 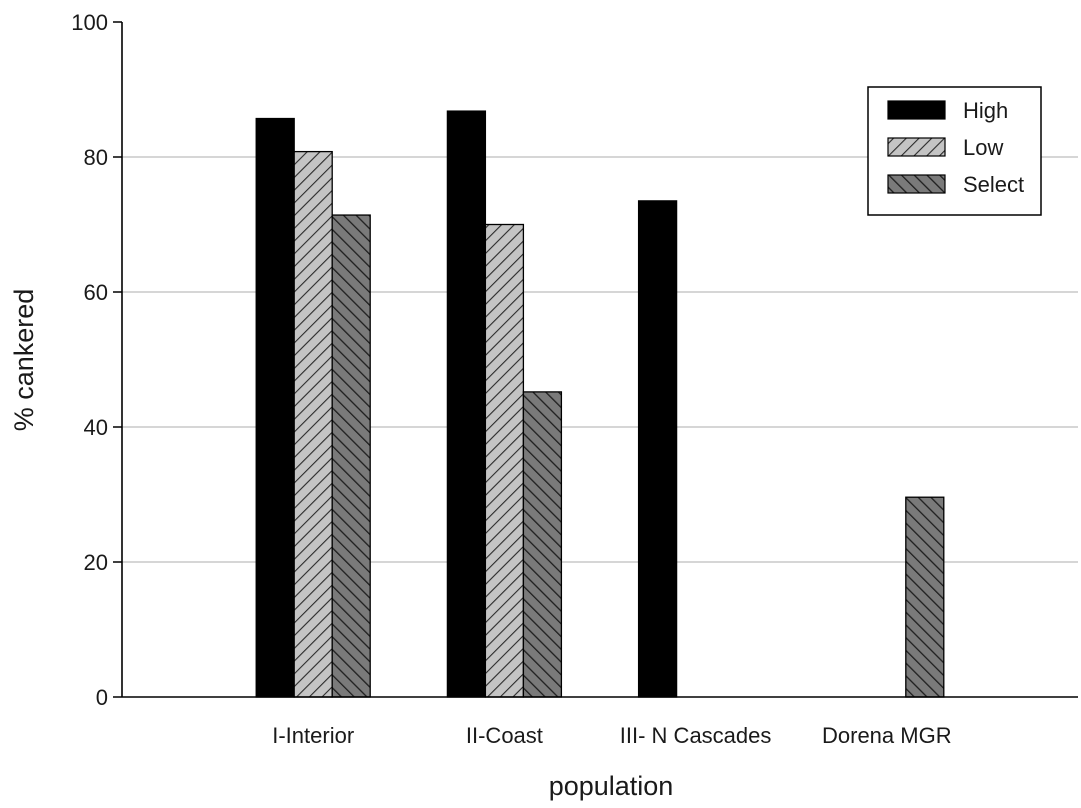 I want to click on legend-swatch-low, so click(x=916, y=147).